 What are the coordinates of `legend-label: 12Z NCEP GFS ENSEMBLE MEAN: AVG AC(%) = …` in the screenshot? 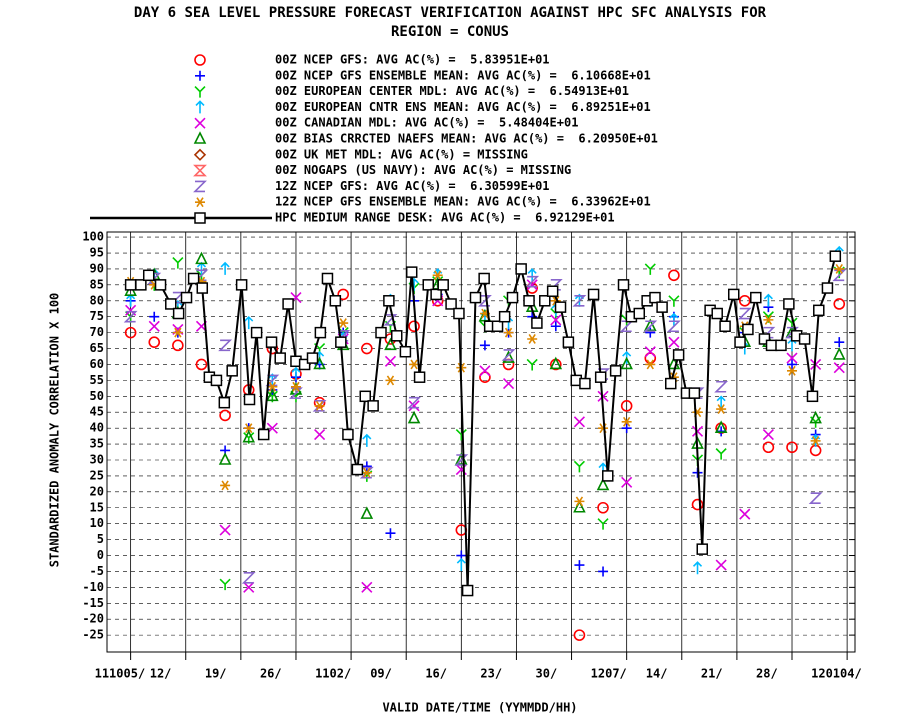 It's located at (463, 202).